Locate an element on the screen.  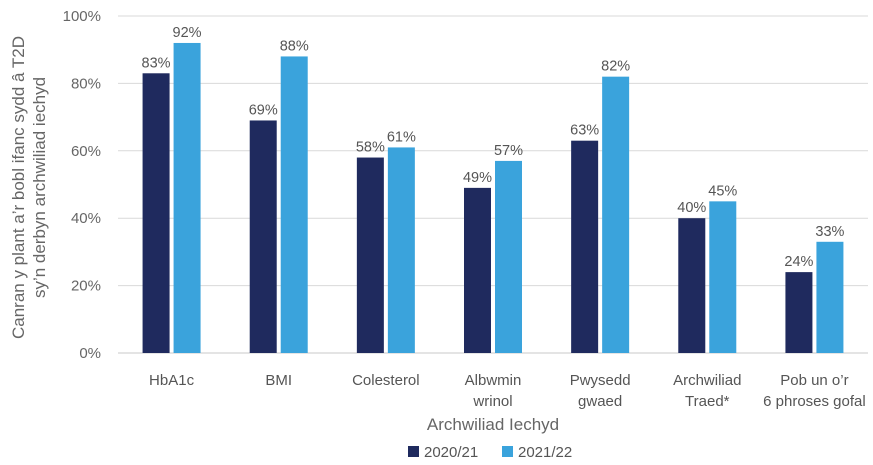
x-axis-title: Archwiliad Iechyd is located at coordinates (493, 424).